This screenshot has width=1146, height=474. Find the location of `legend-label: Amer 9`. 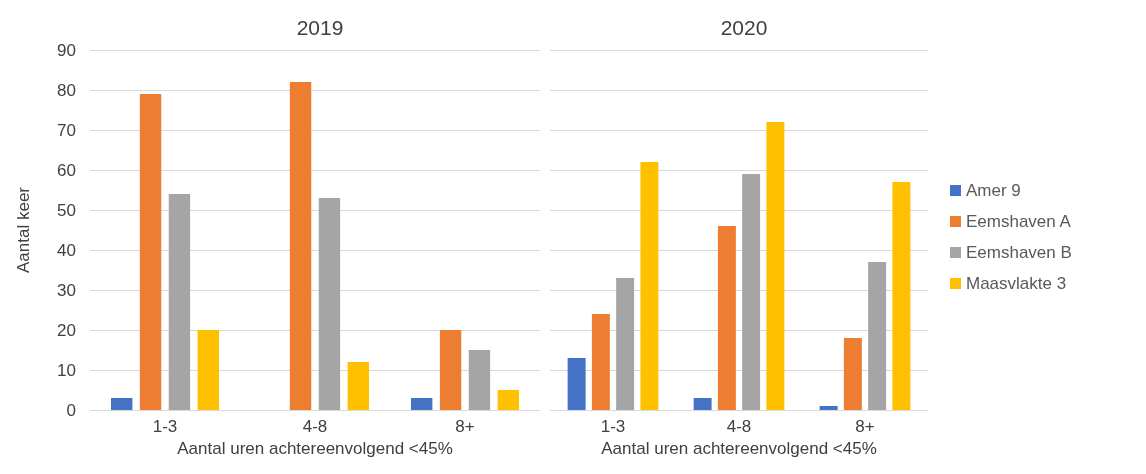

legend-label: Amer 9 is located at coordinates (993, 190).